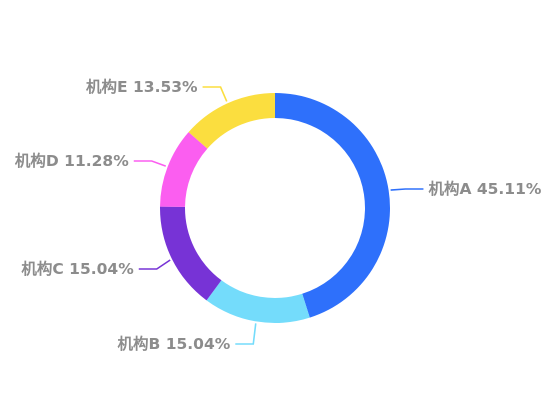 Image resolution: width=550 pixels, height=420 pixels. I want to click on leader-line-机构B, so click(246, 334).